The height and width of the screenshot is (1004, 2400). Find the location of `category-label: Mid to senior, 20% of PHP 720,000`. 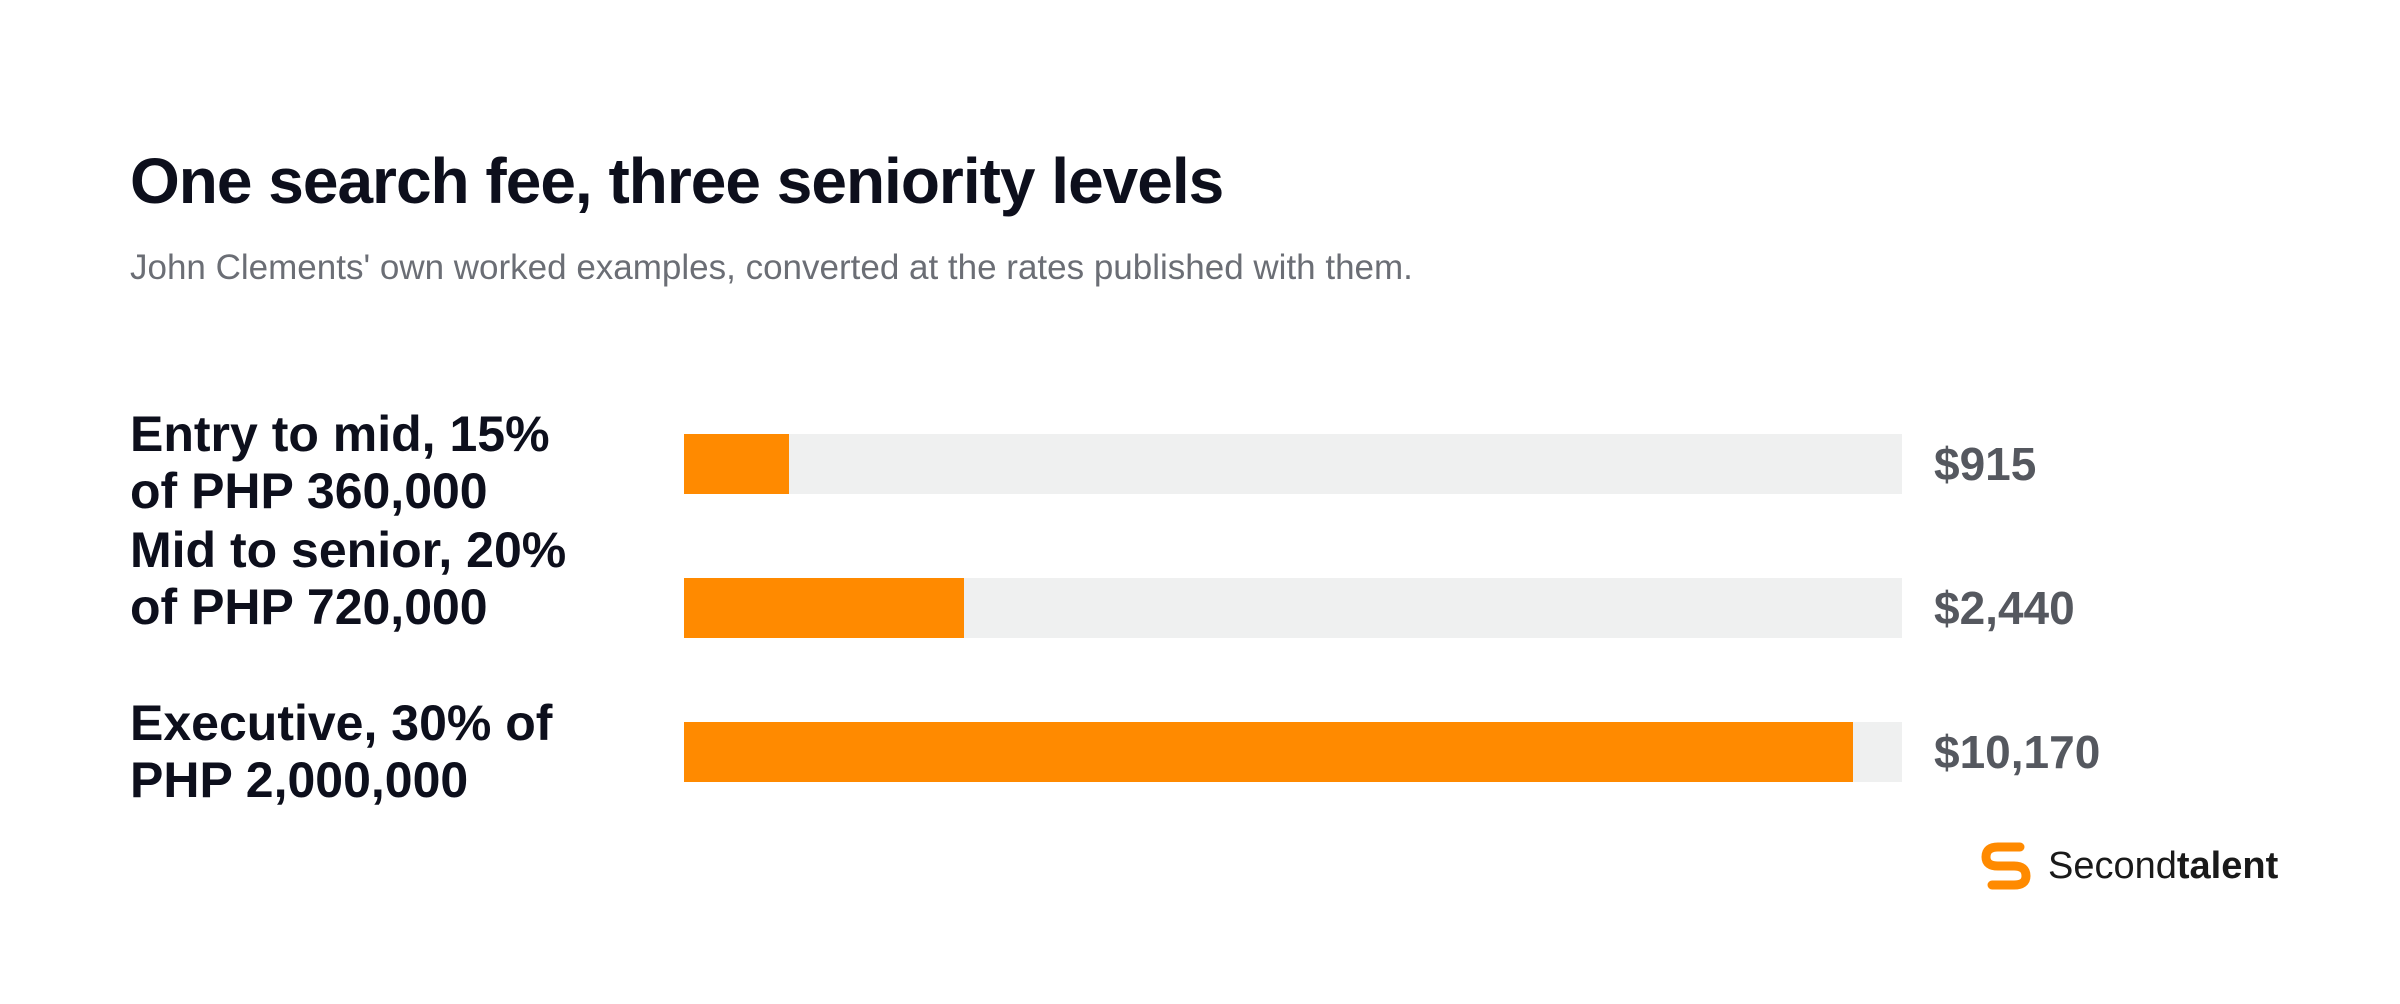

category-label: Mid to senior, 20% of PHP 720,000 is located at coordinates (348, 578).